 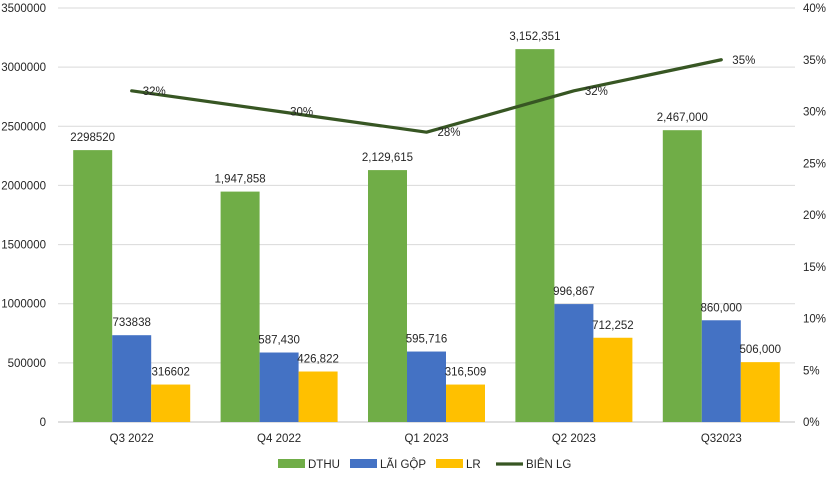 I want to click on y-left-tick-label: 0, so click(x=43, y=423).